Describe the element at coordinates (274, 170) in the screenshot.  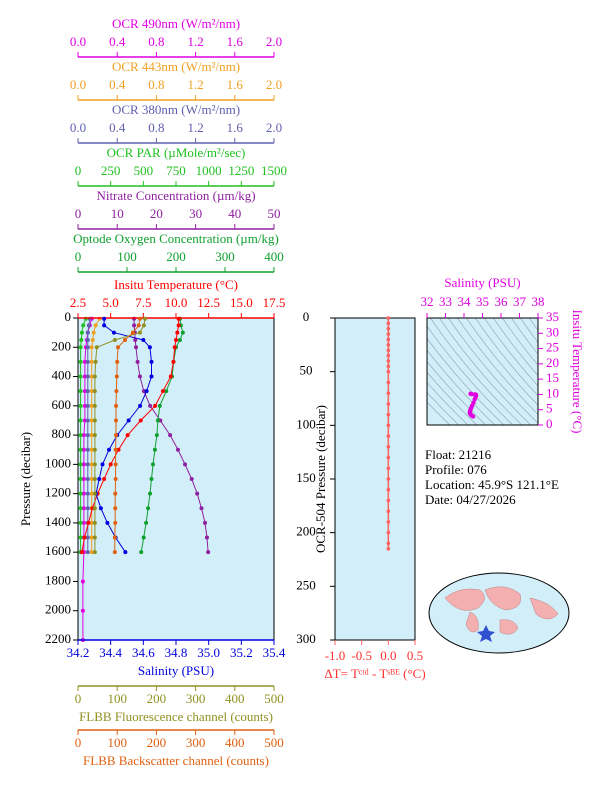
I see `x-tick-label: 1500` at that location.